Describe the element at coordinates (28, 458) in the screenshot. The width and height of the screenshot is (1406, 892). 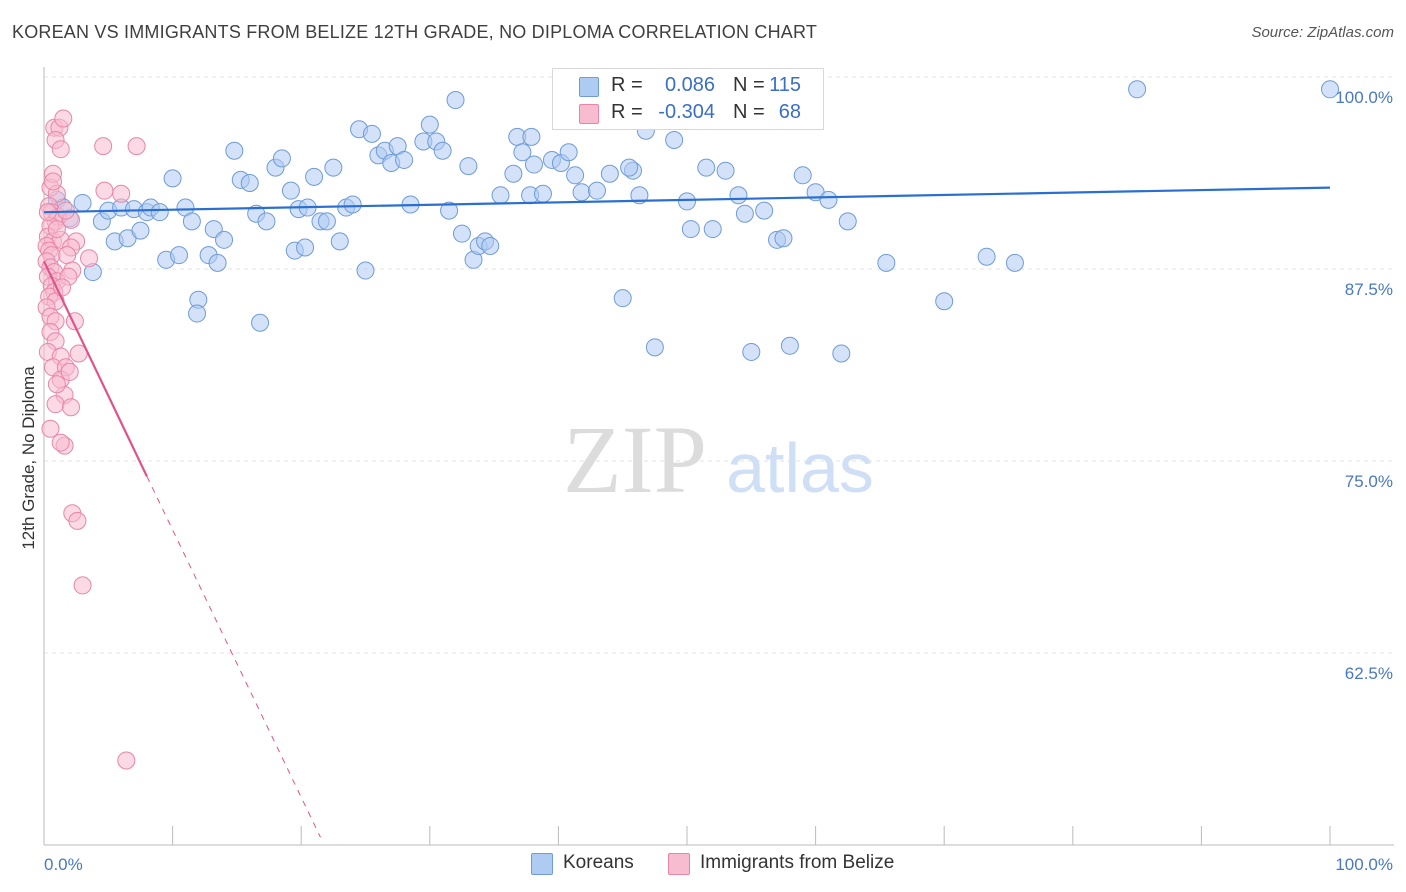
I see `y-axis-label: 12th Grade, No Diploma` at that location.